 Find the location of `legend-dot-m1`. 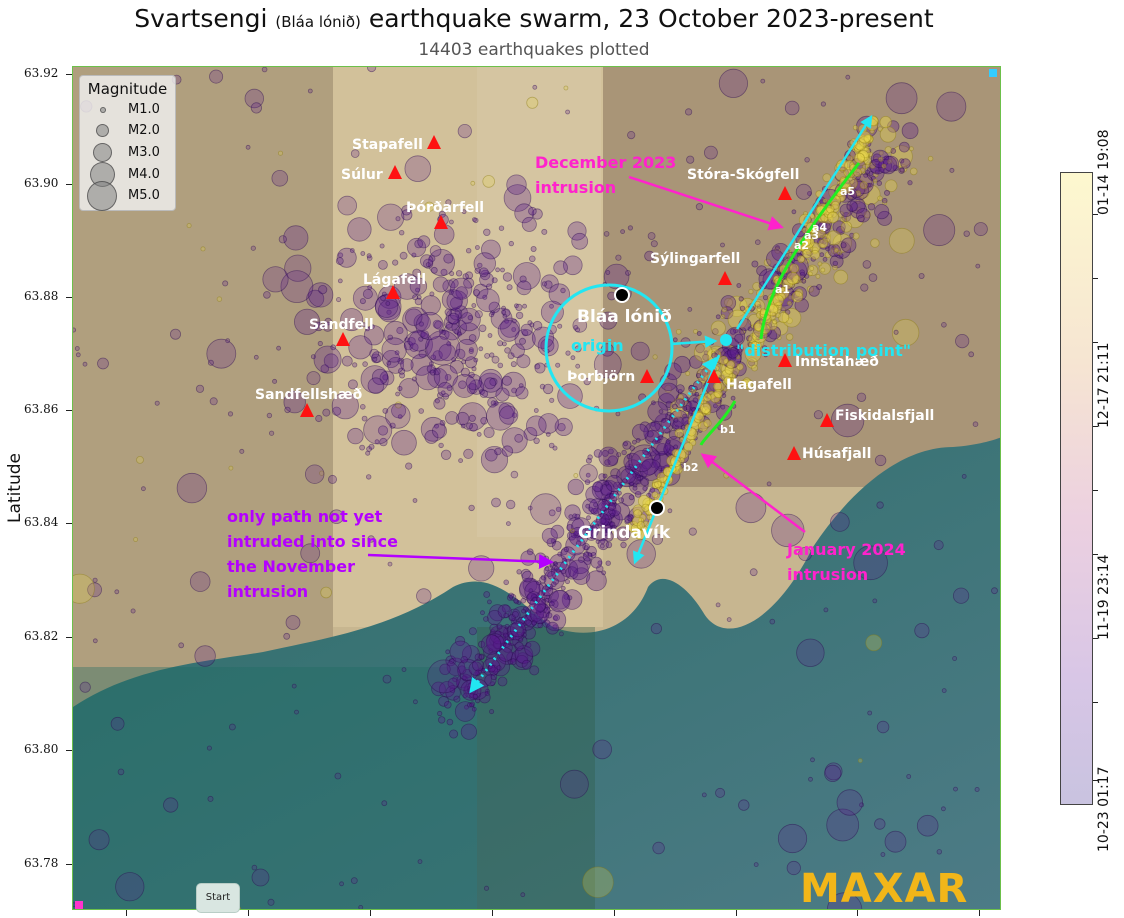

legend-dot-m1 is located at coordinates (103, 110).